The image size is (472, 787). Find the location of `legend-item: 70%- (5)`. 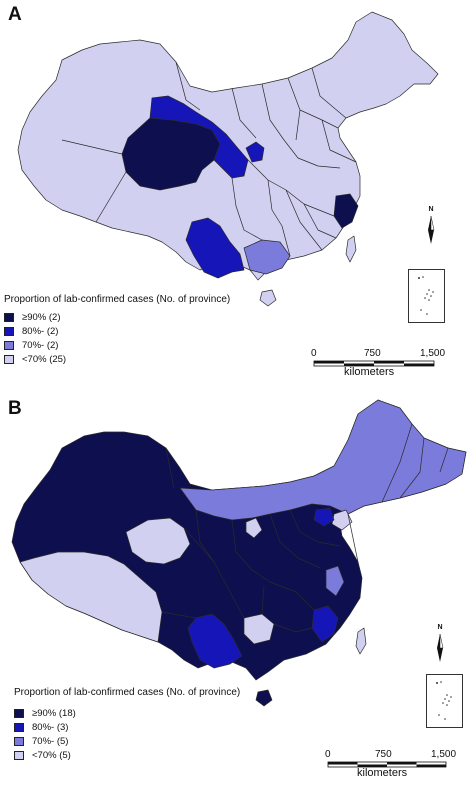

legend-item: 70%- (5) is located at coordinates (41, 741).